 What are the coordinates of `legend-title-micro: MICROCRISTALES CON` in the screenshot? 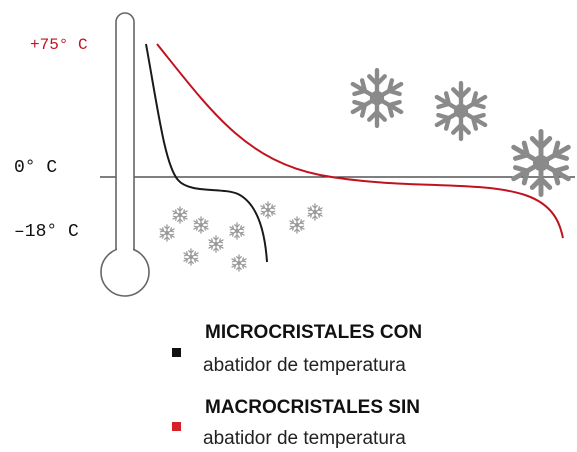 It's located at (314, 332).